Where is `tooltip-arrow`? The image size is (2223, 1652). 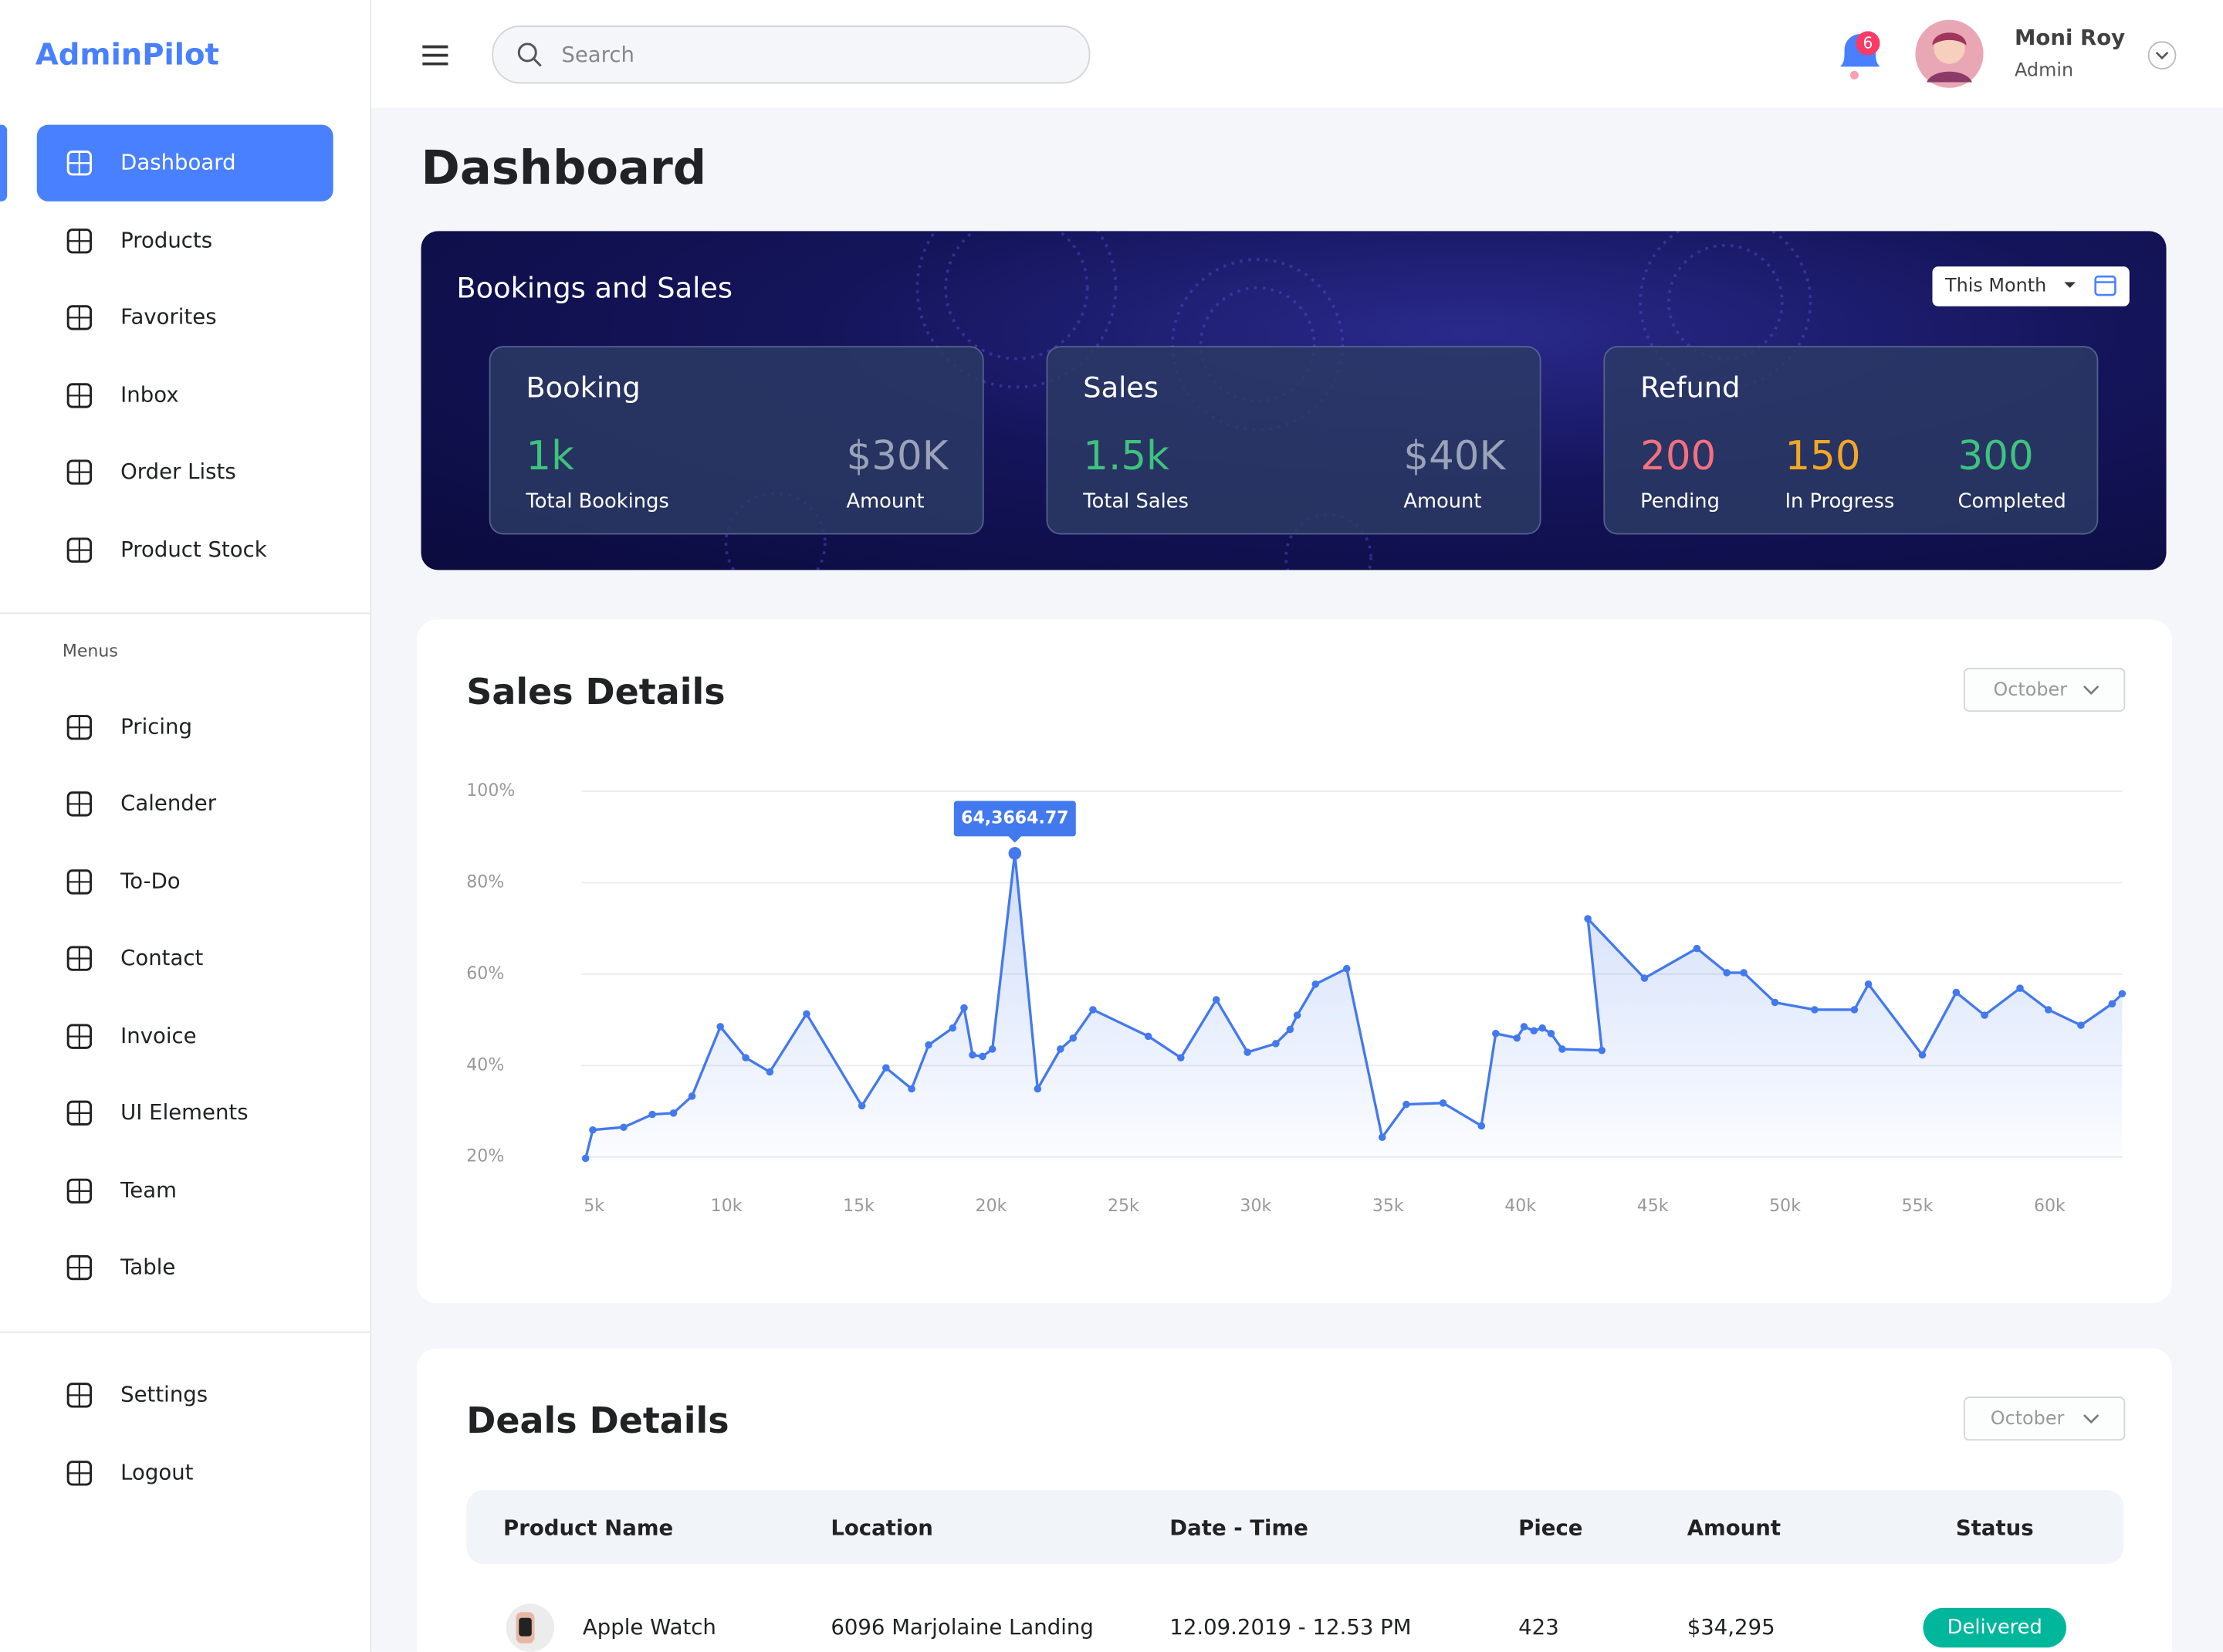 tooltip-arrow is located at coordinates (1014, 839).